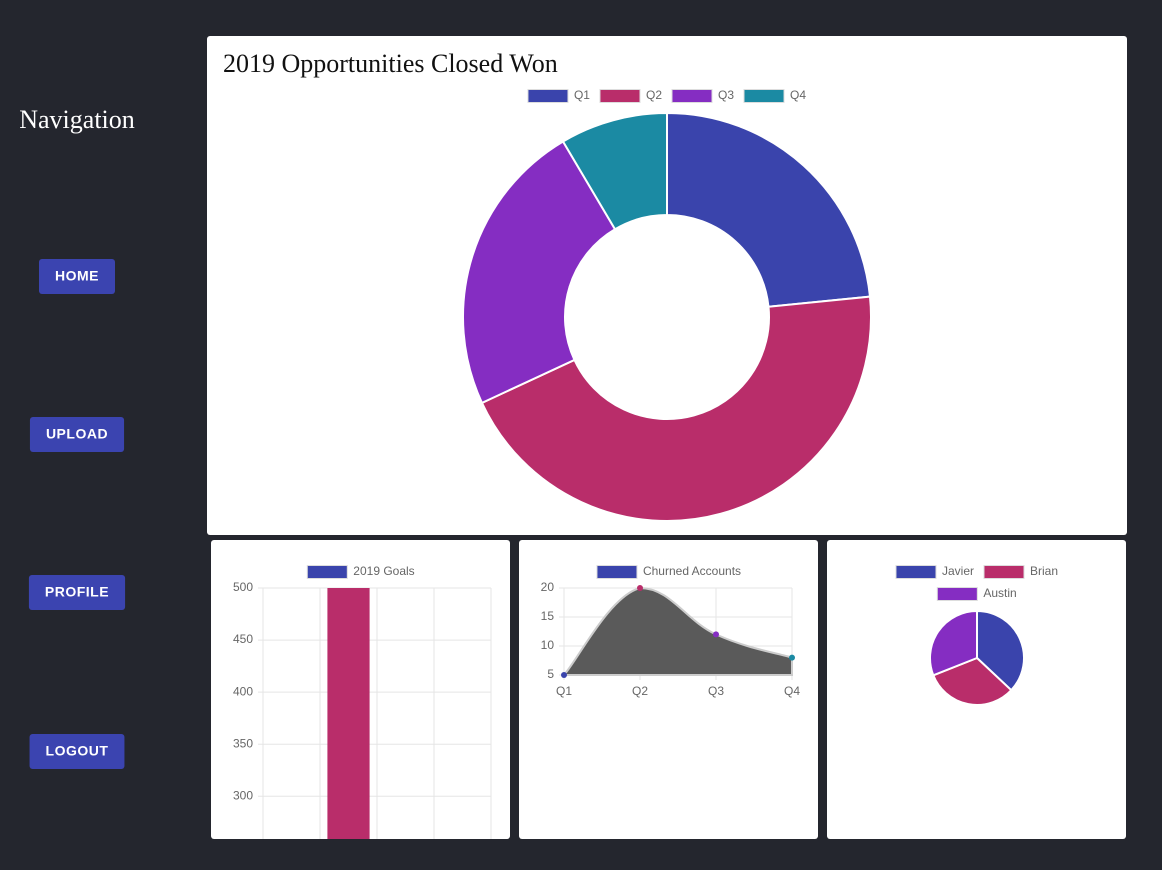 Image resolution: width=1162 pixels, height=870 pixels. What do you see at coordinates (692, 571) in the screenshot?
I see `legend-label: Churned Accounts` at bounding box center [692, 571].